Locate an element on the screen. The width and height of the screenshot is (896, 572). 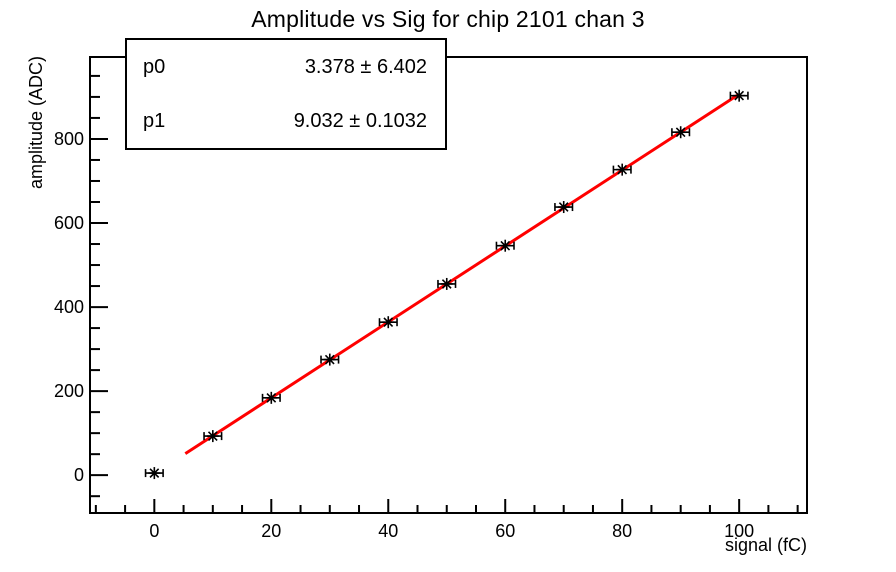
param-value-p1: 9.032 ± 0.1032 is located at coordinates (360, 121).